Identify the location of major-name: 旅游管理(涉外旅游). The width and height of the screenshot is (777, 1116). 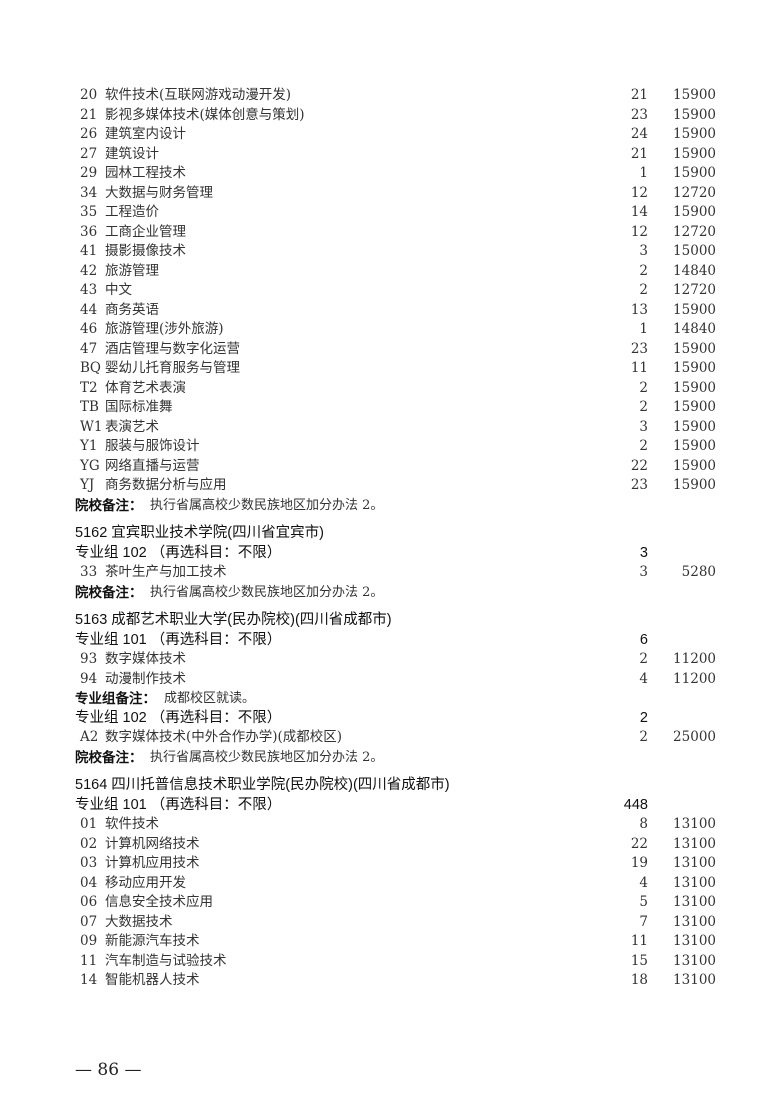
(164, 329).